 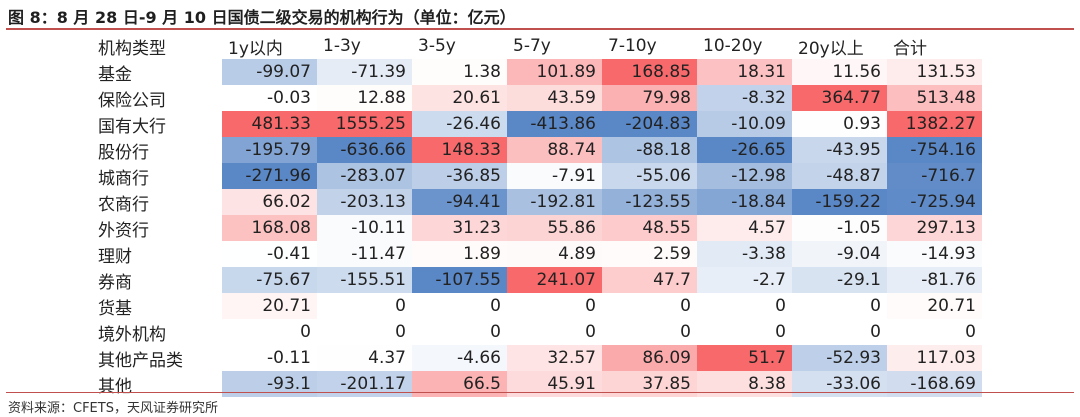 What do you see at coordinates (123, 204) in the screenshot?
I see `row-label: 农商行` at bounding box center [123, 204].